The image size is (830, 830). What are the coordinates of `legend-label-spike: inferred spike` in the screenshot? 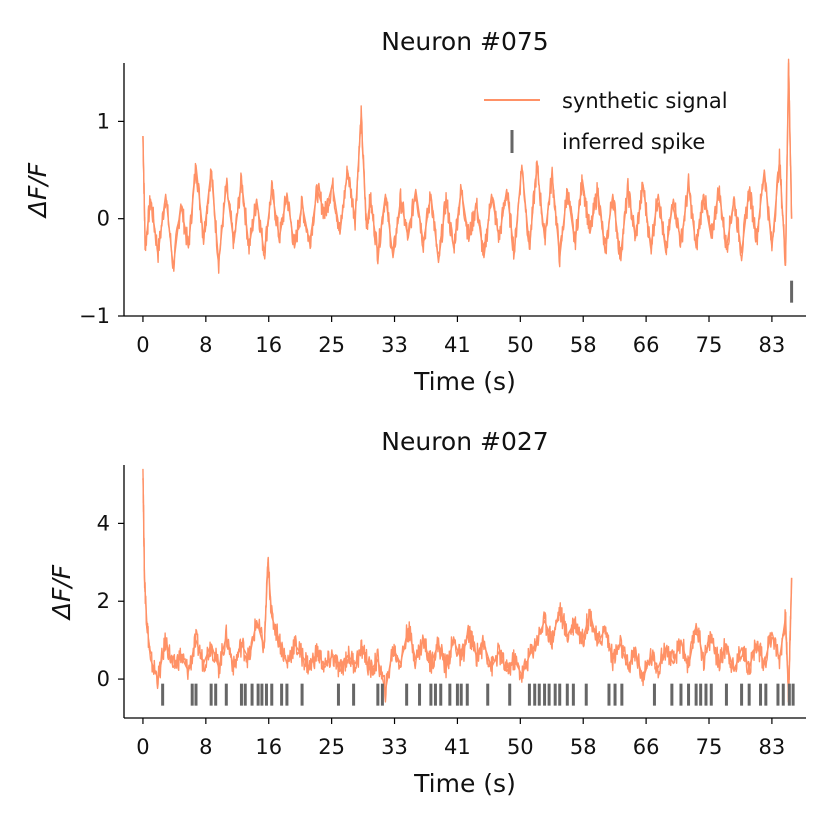 It's located at (633, 142).